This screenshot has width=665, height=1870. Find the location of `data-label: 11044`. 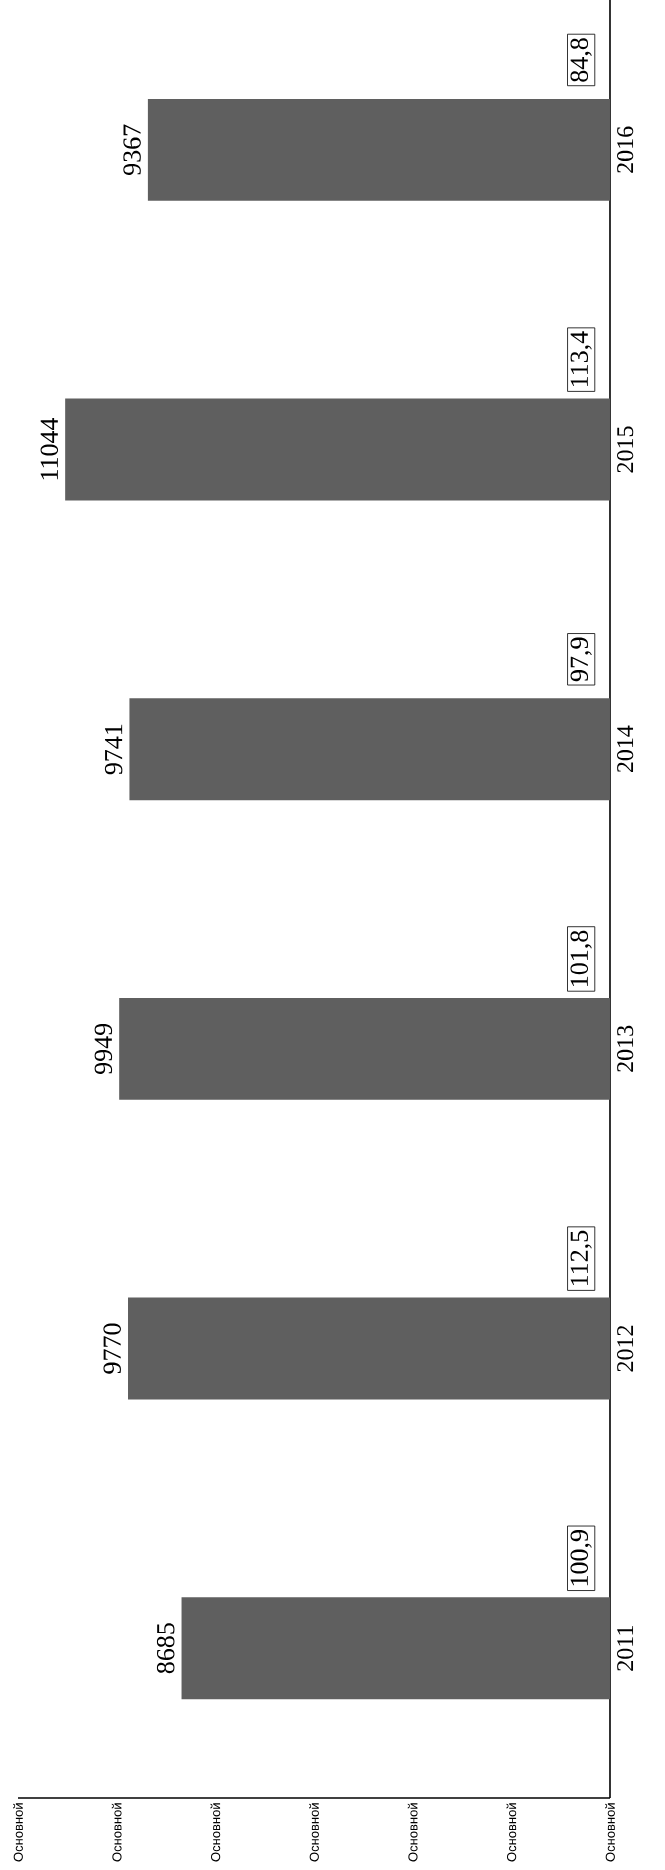

data-label: 11044 is located at coordinates (49, 448).